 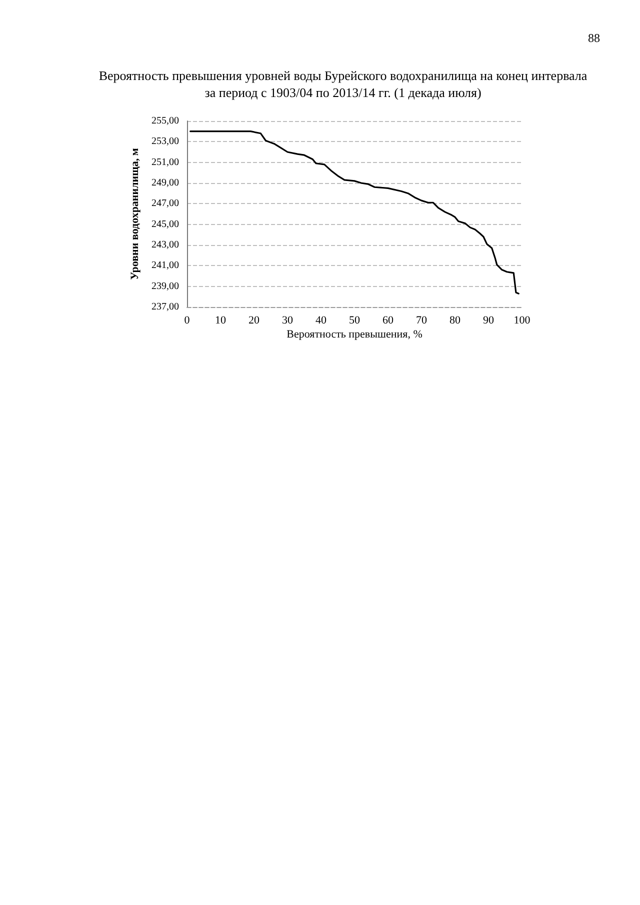 What do you see at coordinates (488, 320) in the screenshot?
I see `x-tick-label: 90` at bounding box center [488, 320].